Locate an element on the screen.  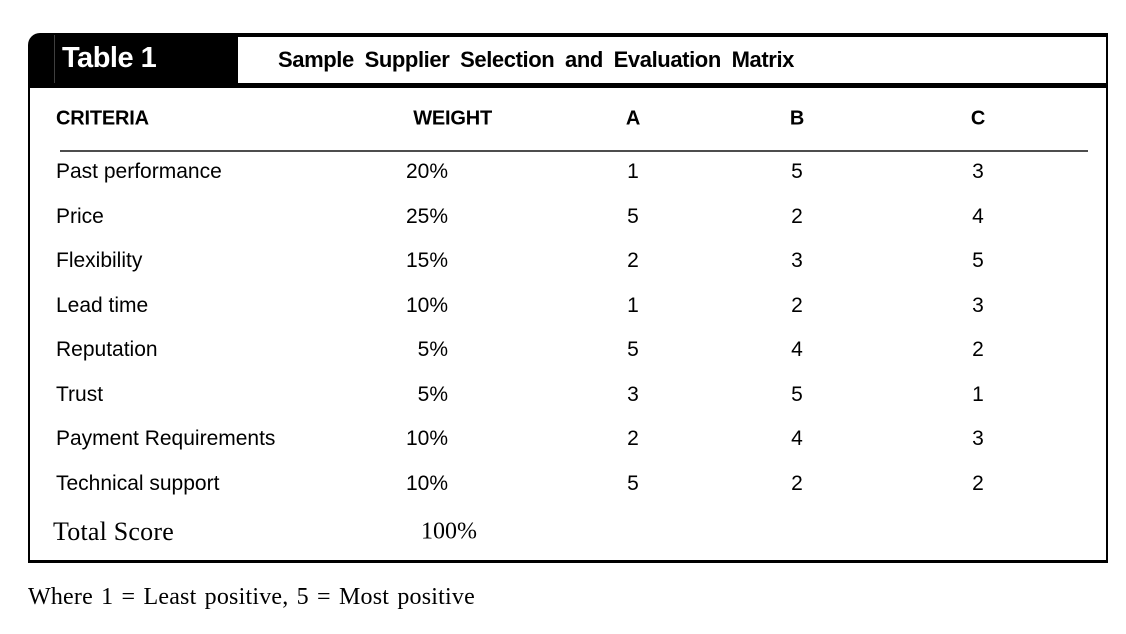
column-header-a: A is located at coordinates (633, 118).